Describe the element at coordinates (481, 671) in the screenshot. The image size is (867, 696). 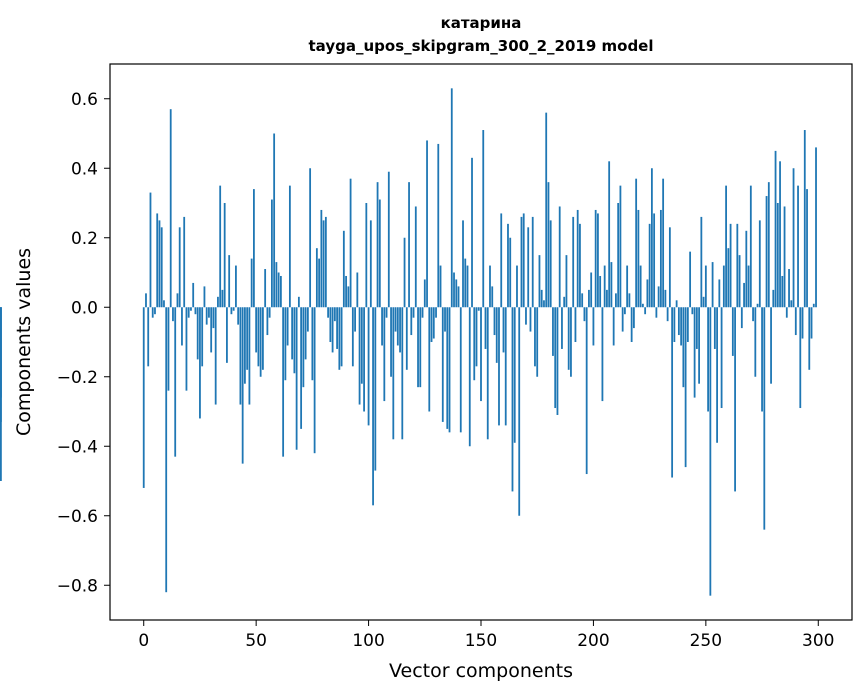
I see `x-axis-label: Vector components` at that location.